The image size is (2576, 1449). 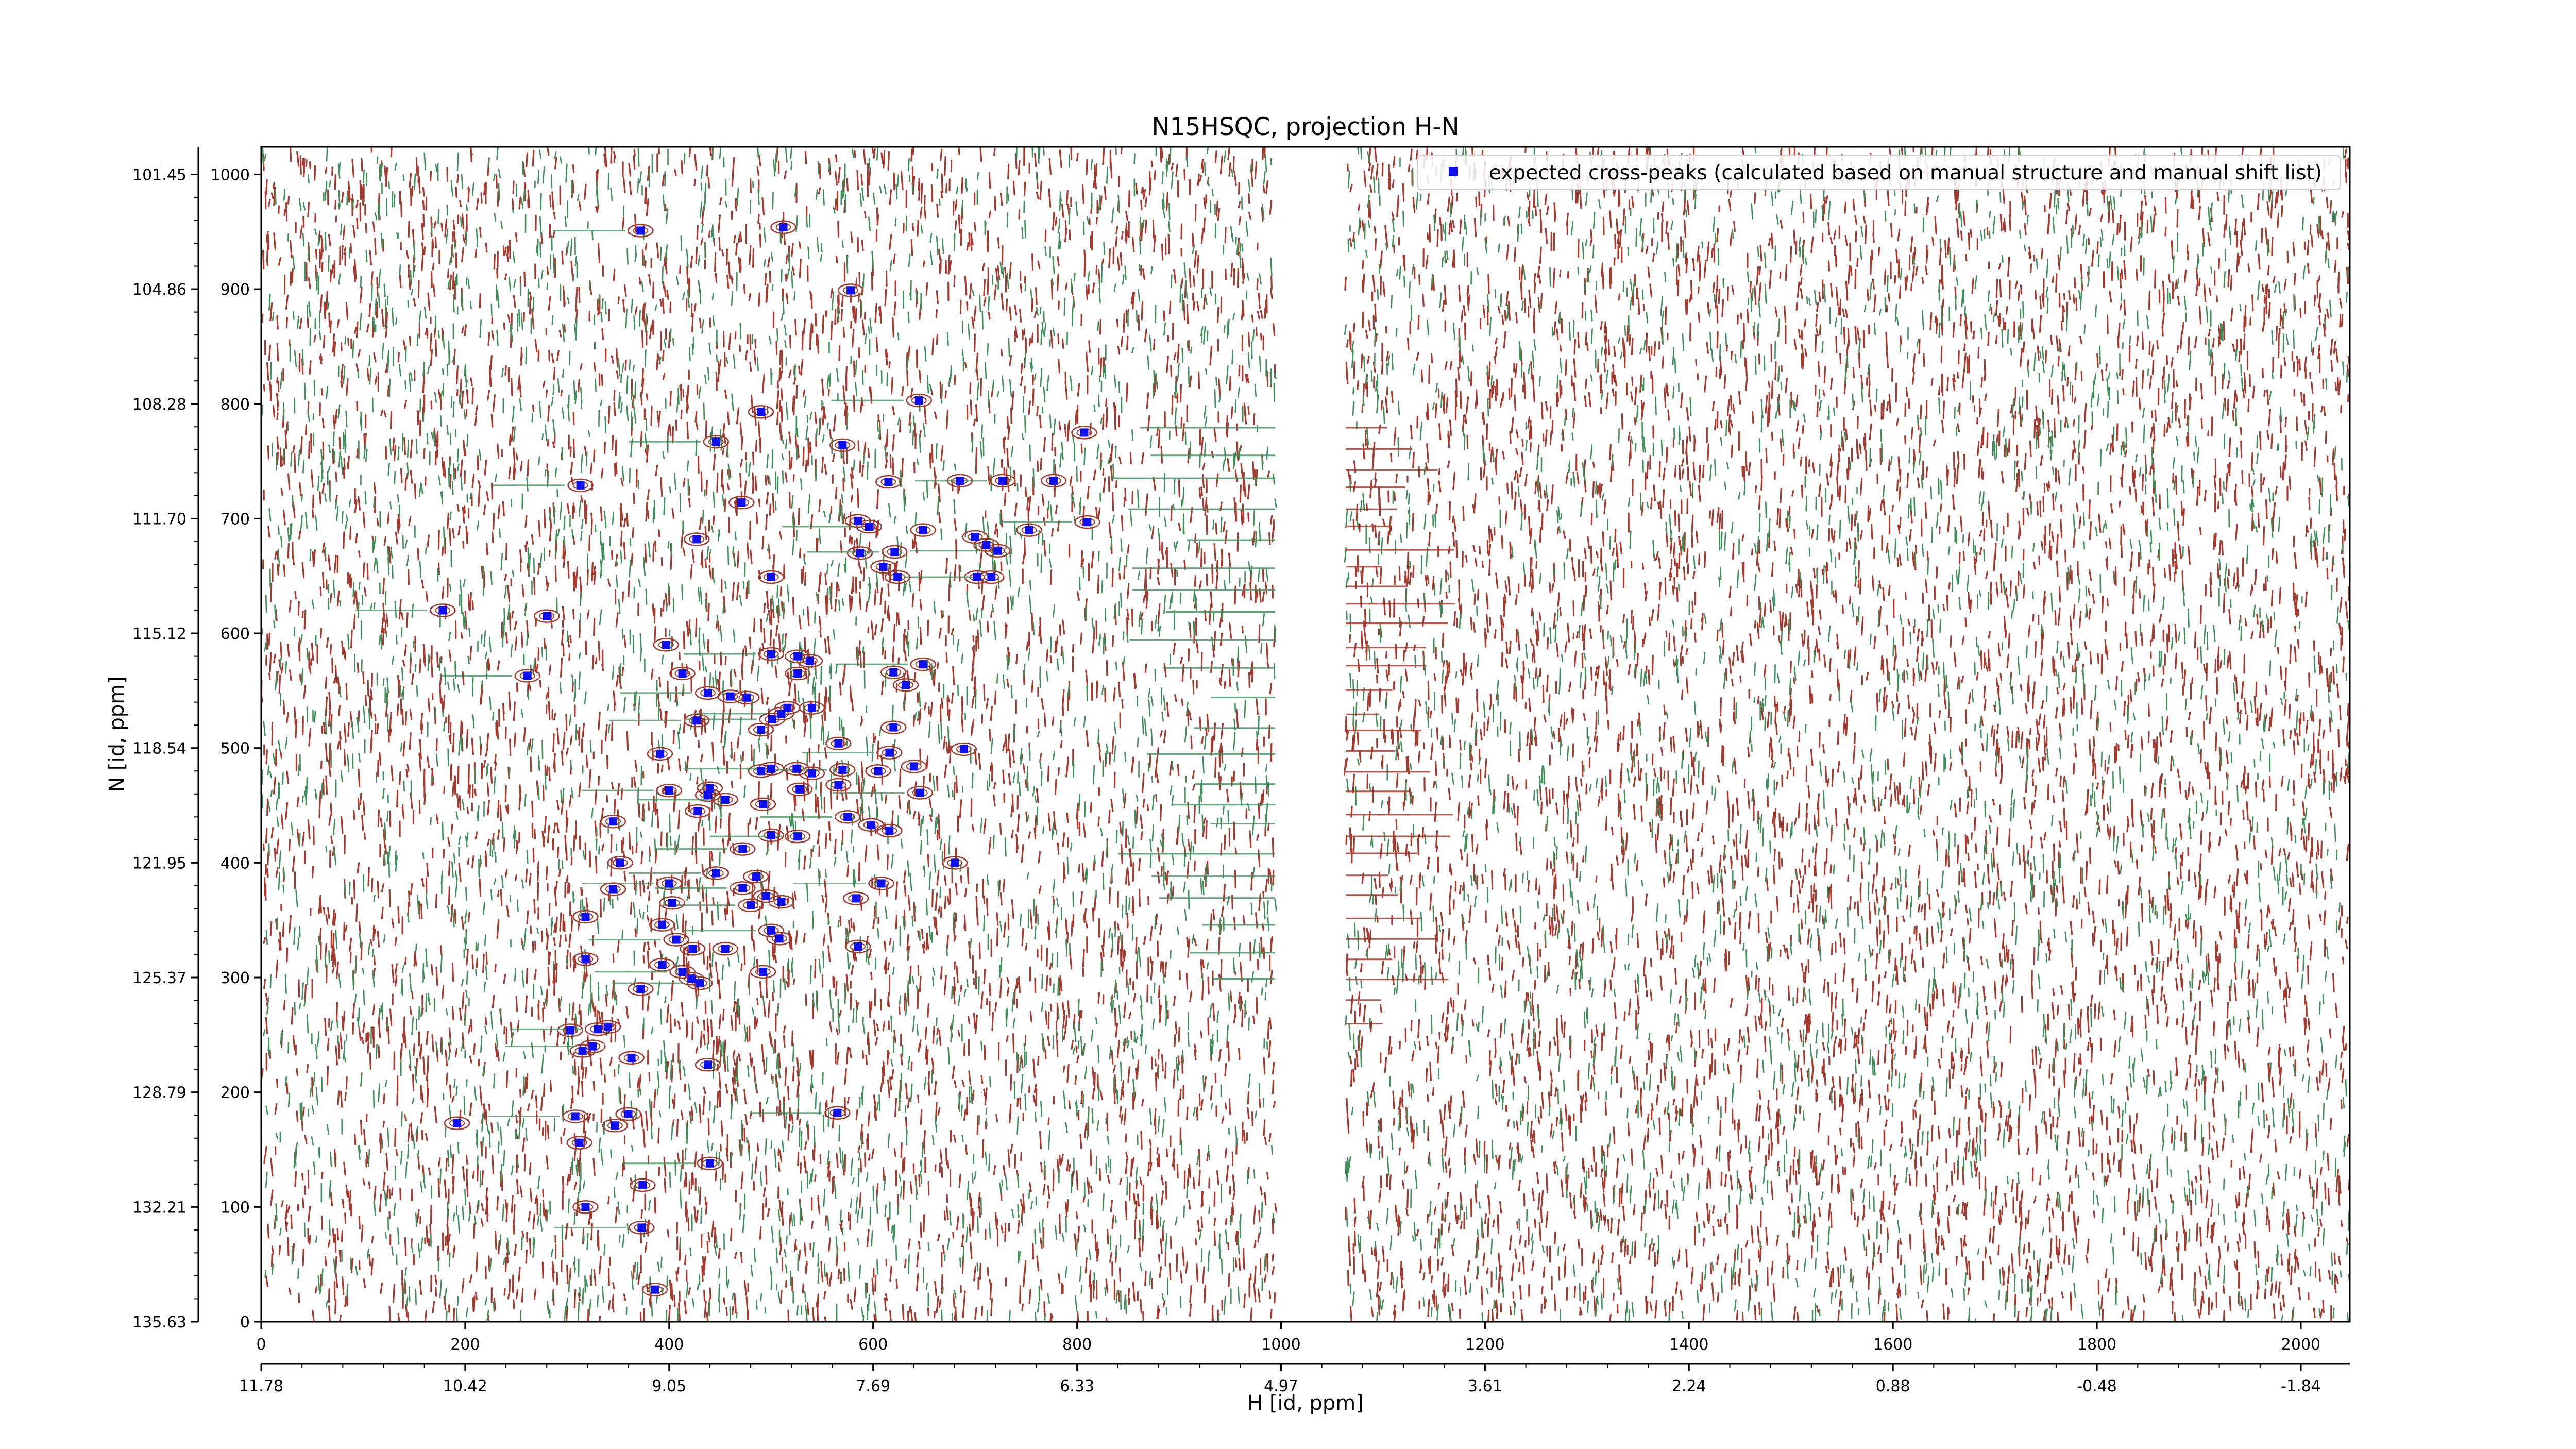 What do you see at coordinates (159, 405) in the screenshot?
I see `y-ppm-tick-label: 108.28` at bounding box center [159, 405].